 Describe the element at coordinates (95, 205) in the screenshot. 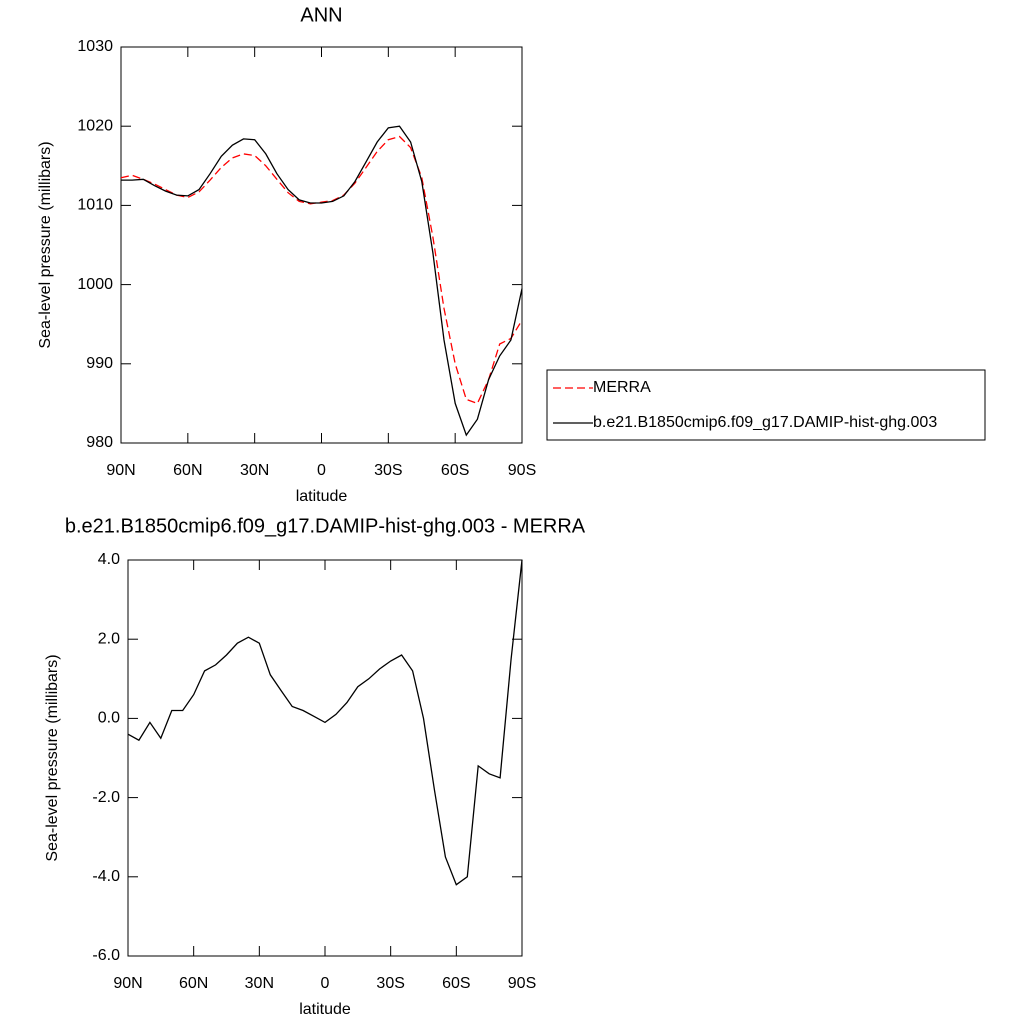

I see `y-tick-label: 1010` at that location.